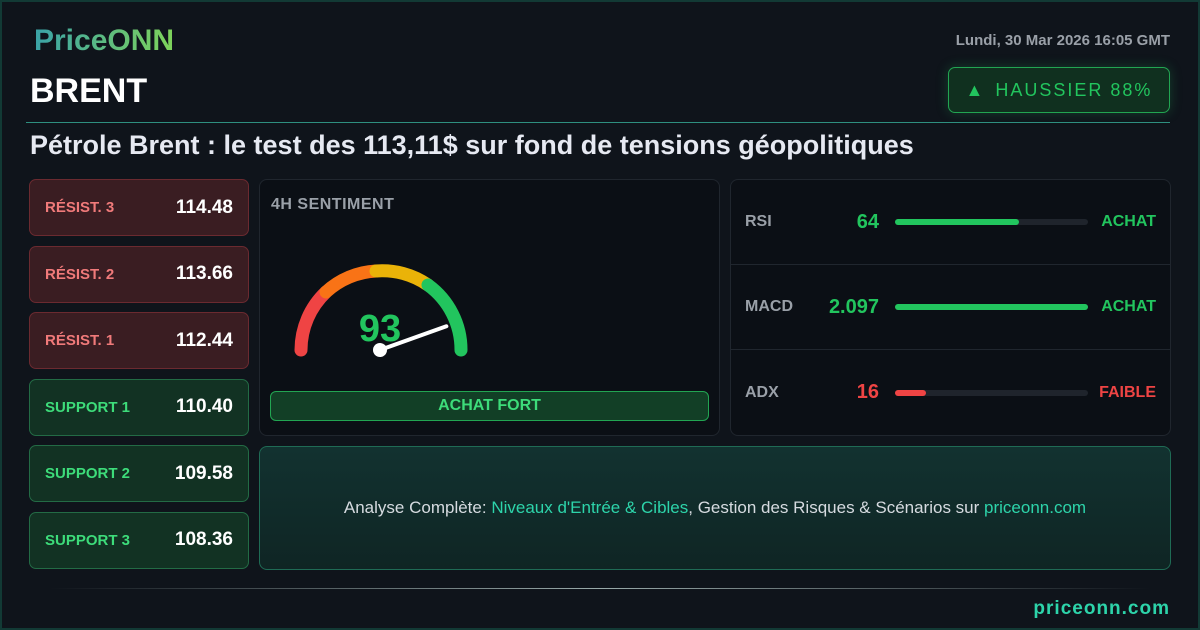 The image size is (1200, 630). What do you see at coordinates (313, 321) in the screenshot?
I see `gauge-red` at bounding box center [313, 321].